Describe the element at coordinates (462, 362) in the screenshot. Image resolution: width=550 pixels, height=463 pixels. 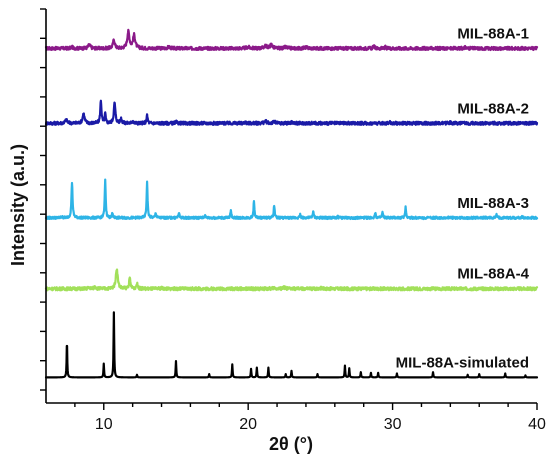
I see `series-label-5: MIL-88A-simulated` at that location.